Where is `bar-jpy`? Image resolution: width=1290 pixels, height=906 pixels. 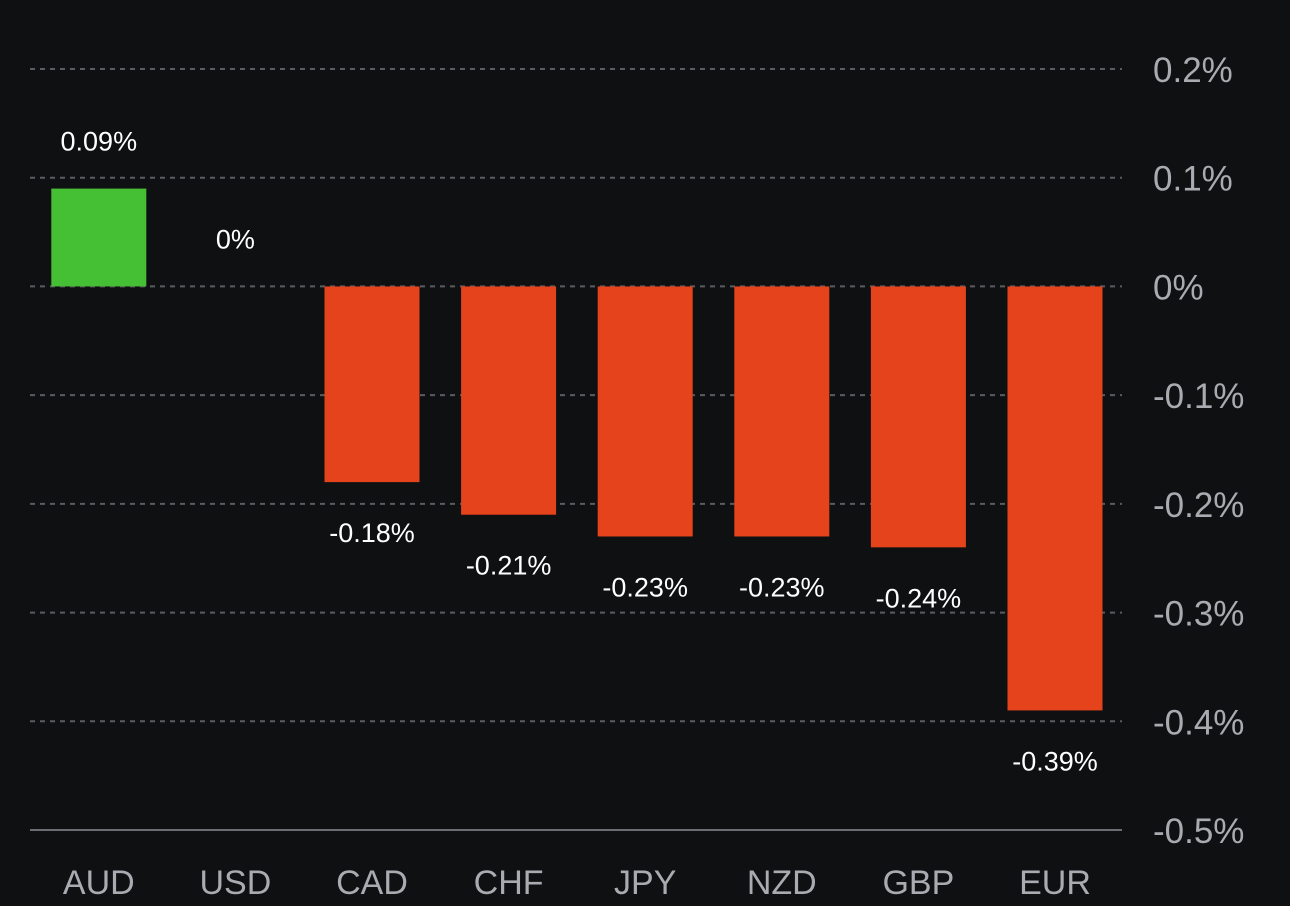
bar-jpy is located at coordinates (645, 411).